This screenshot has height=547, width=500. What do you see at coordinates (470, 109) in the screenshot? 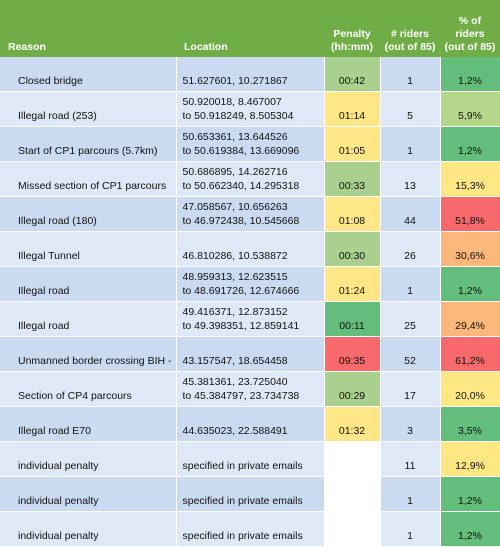
I see `percent-cell: 5,9%` at bounding box center [470, 109].